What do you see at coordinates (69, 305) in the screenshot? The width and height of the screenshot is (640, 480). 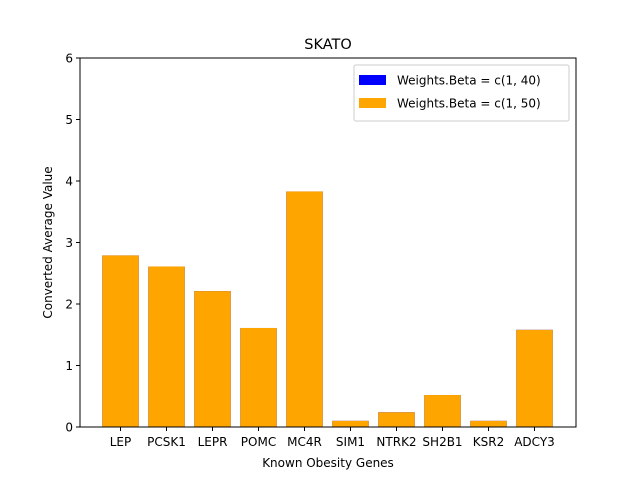 I see `y-tick-label: 2` at bounding box center [69, 305].